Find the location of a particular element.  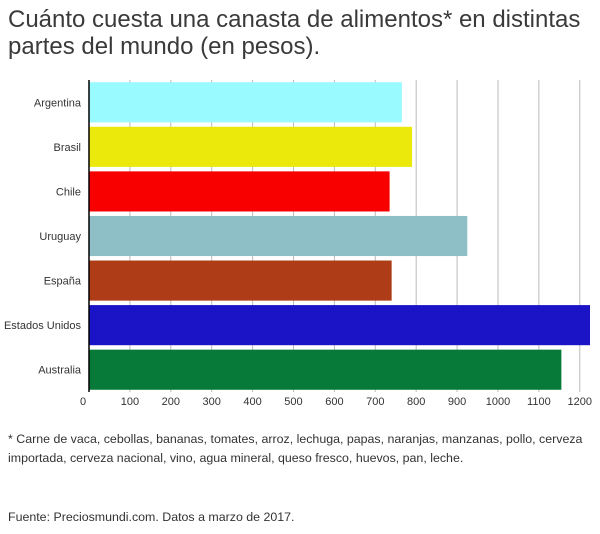

x-tick-label: 0 is located at coordinates (83, 402).